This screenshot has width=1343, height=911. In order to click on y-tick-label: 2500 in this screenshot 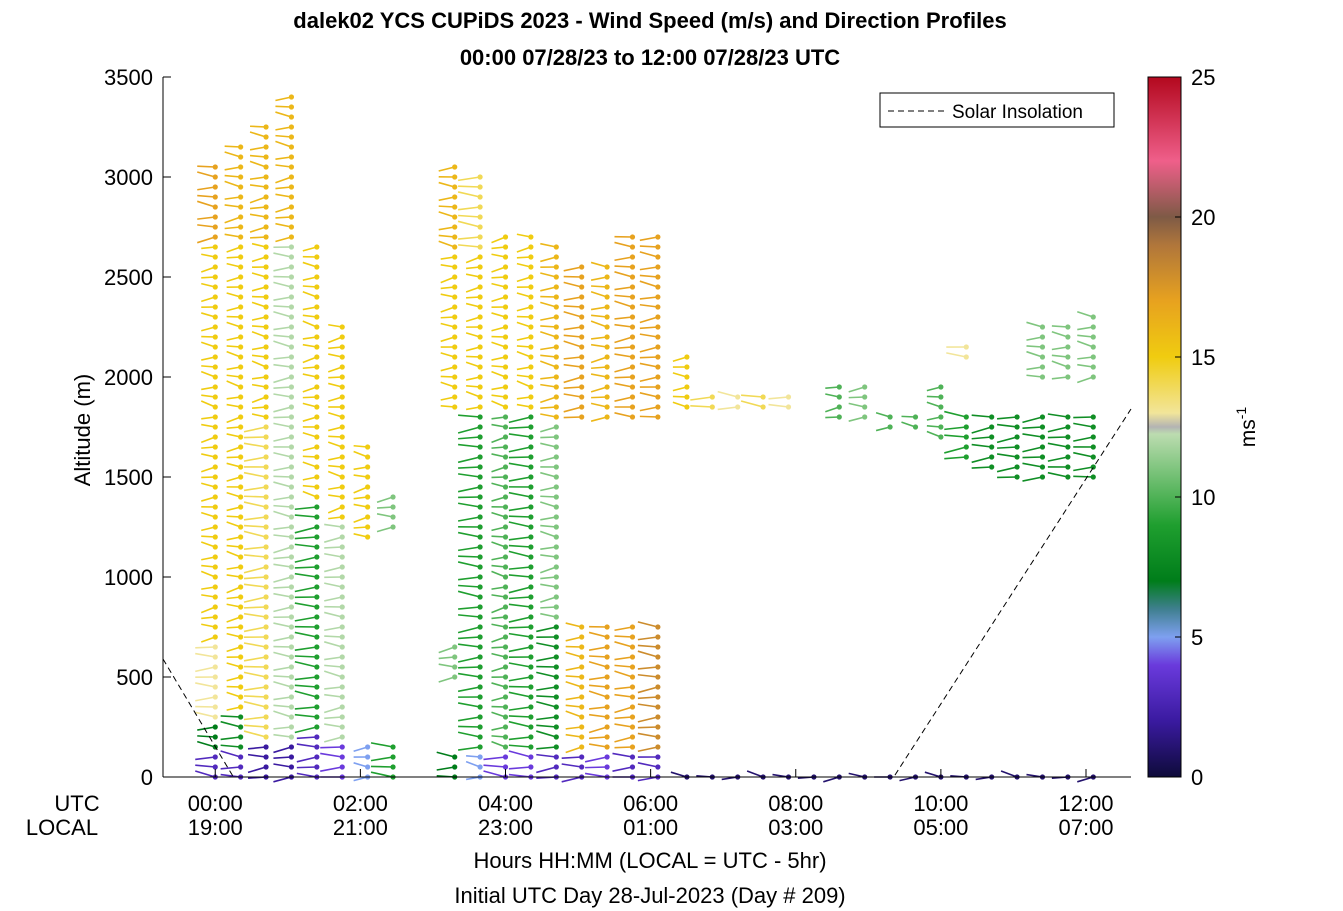, I will do `click(128, 277)`.